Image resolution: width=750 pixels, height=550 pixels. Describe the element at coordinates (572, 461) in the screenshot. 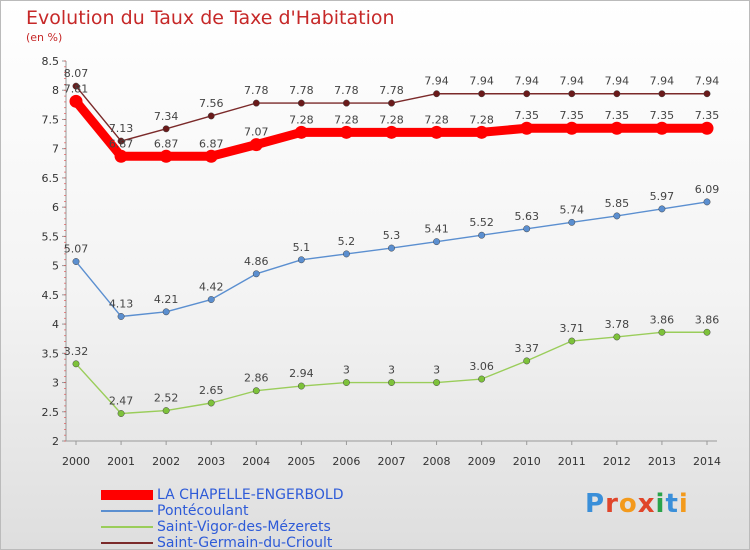

I see `x-tick-label: 2011` at that location.